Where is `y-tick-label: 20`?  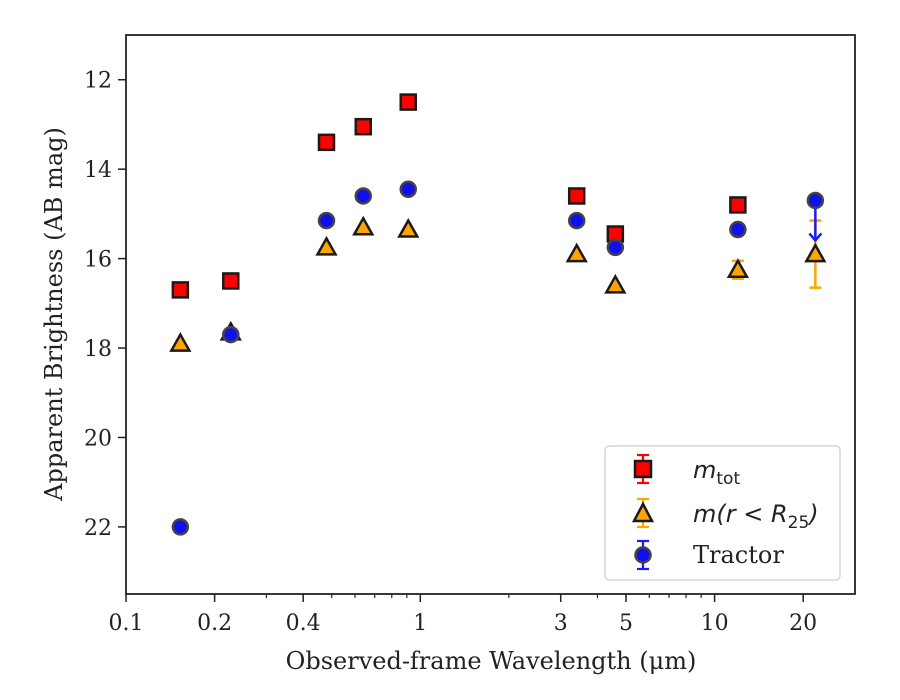 y-tick-label: 20 is located at coordinates (98, 438).